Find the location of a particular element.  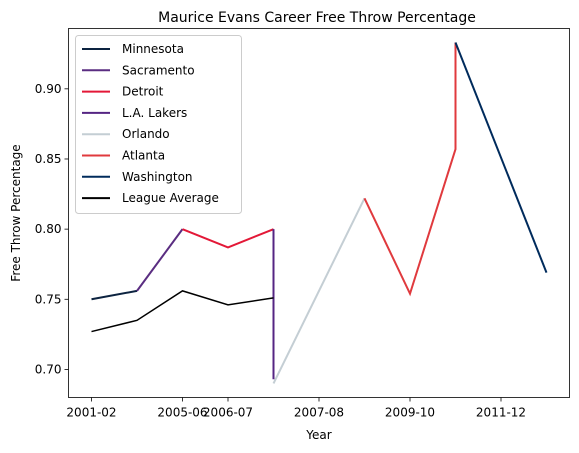

series-line-washington is located at coordinates (501, 157).